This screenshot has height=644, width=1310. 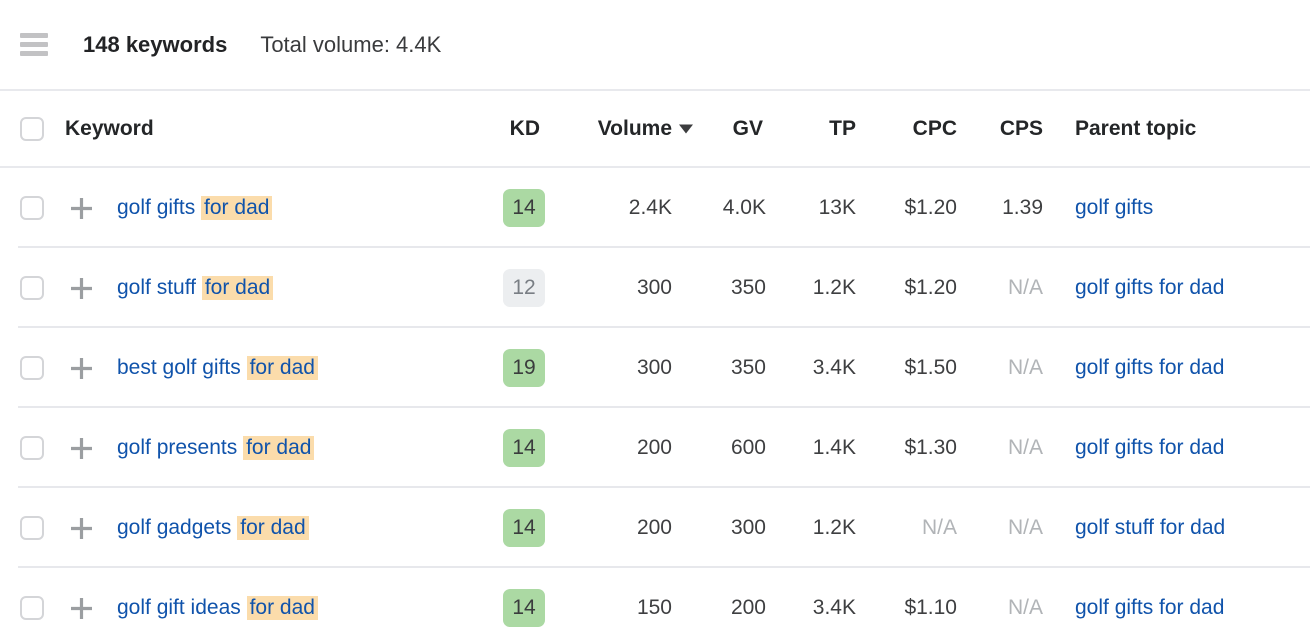 What do you see at coordinates (934, 128) in the screenshot?
I see `column-header-cpc: CPC` at bounding box center [934, 128].